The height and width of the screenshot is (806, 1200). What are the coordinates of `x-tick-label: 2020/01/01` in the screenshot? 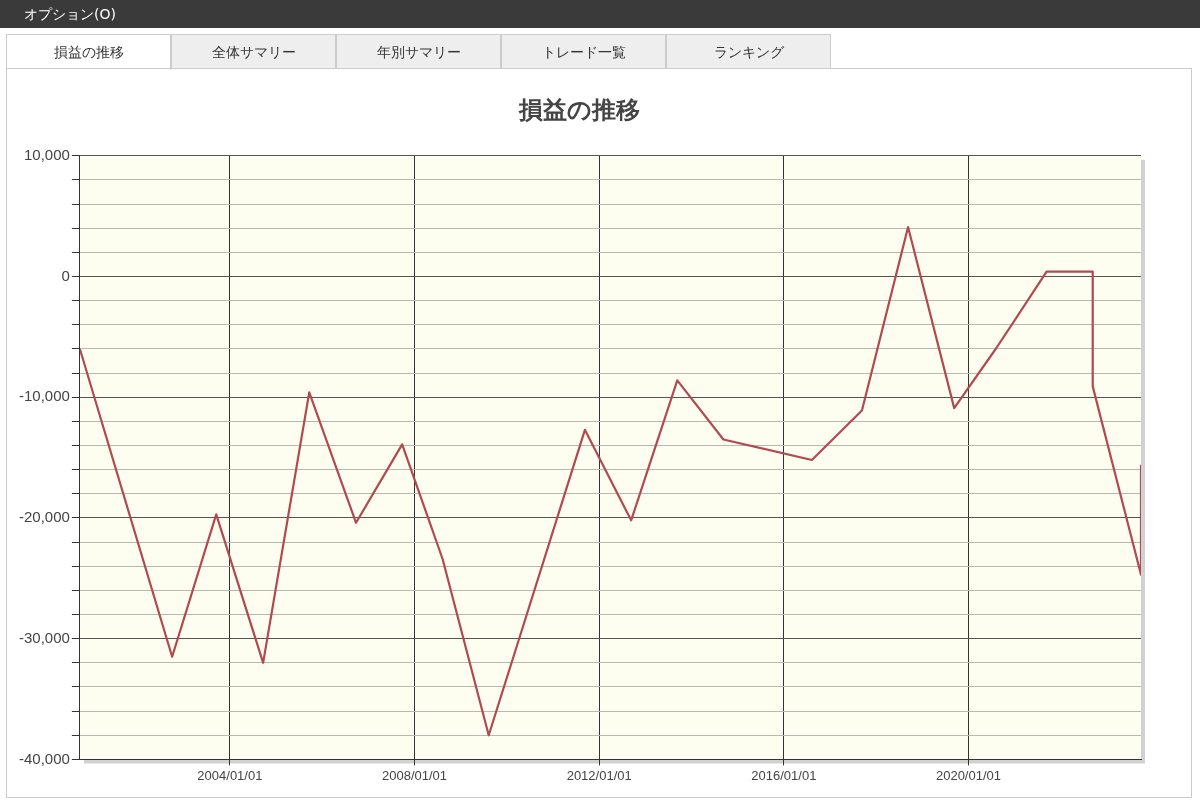 It's located at (968, 775).